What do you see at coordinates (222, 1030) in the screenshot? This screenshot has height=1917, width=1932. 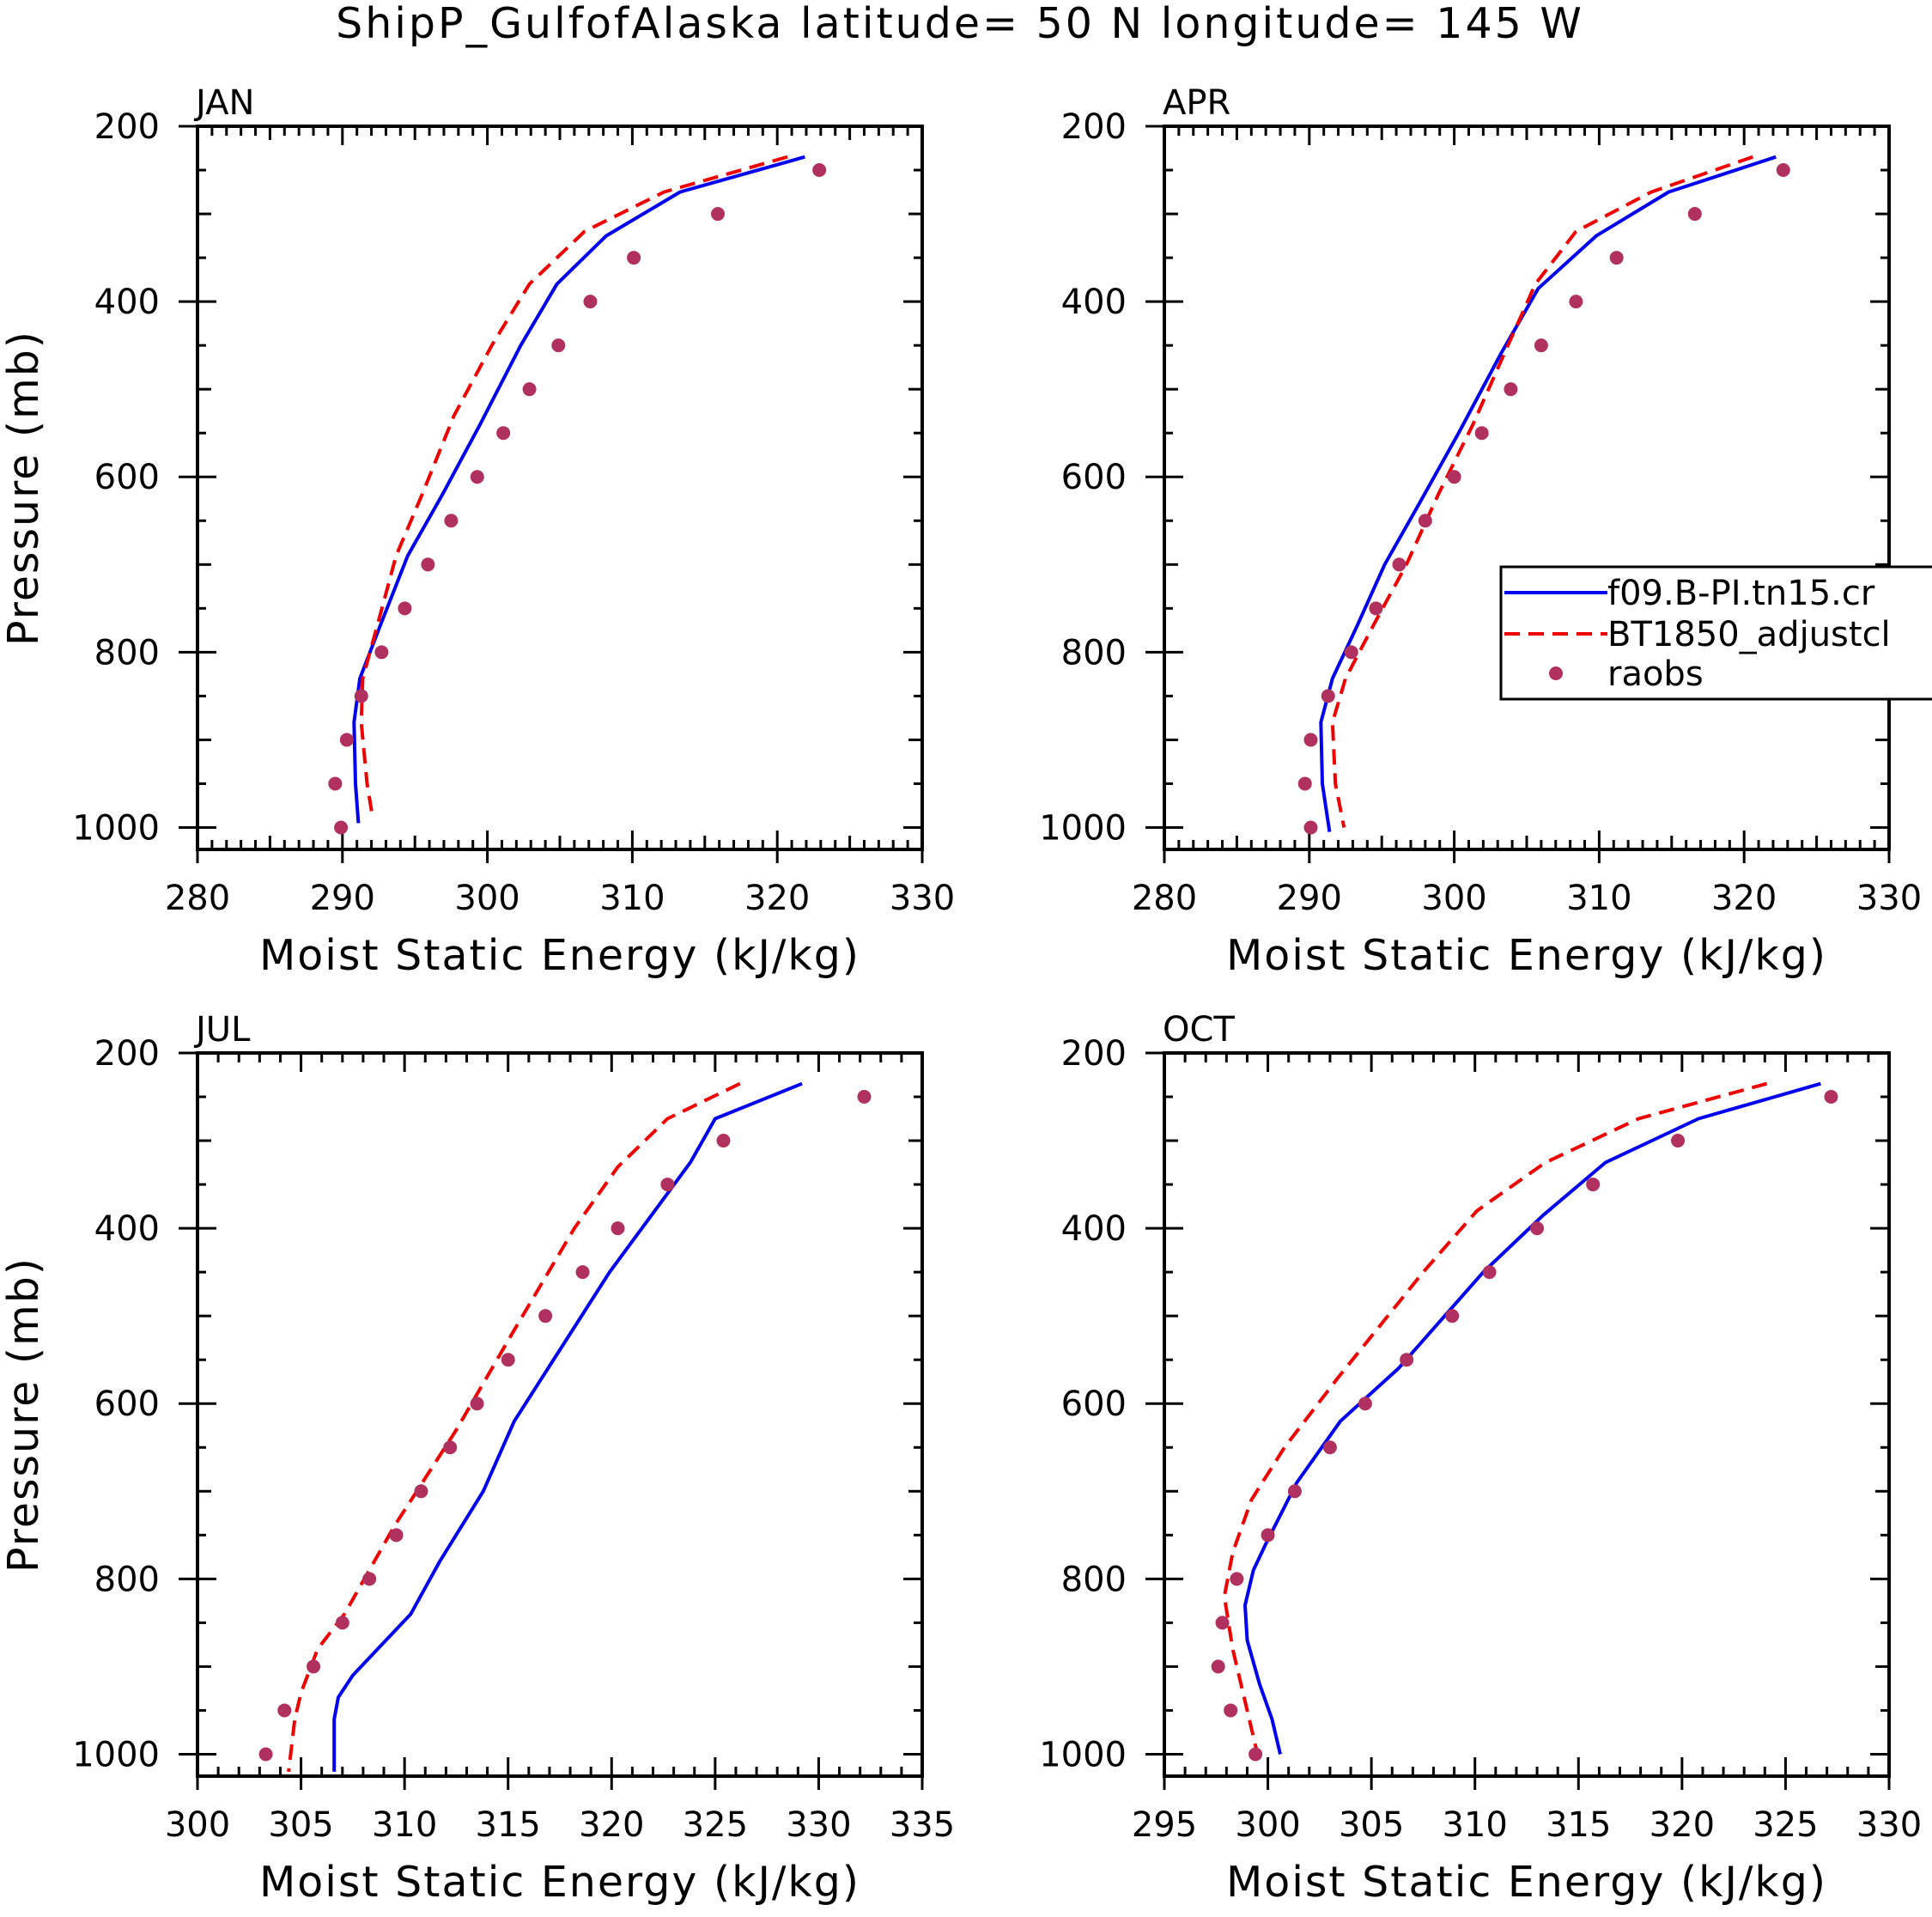 I see `panel-label: JUL` at bounding box center [222, 1030].